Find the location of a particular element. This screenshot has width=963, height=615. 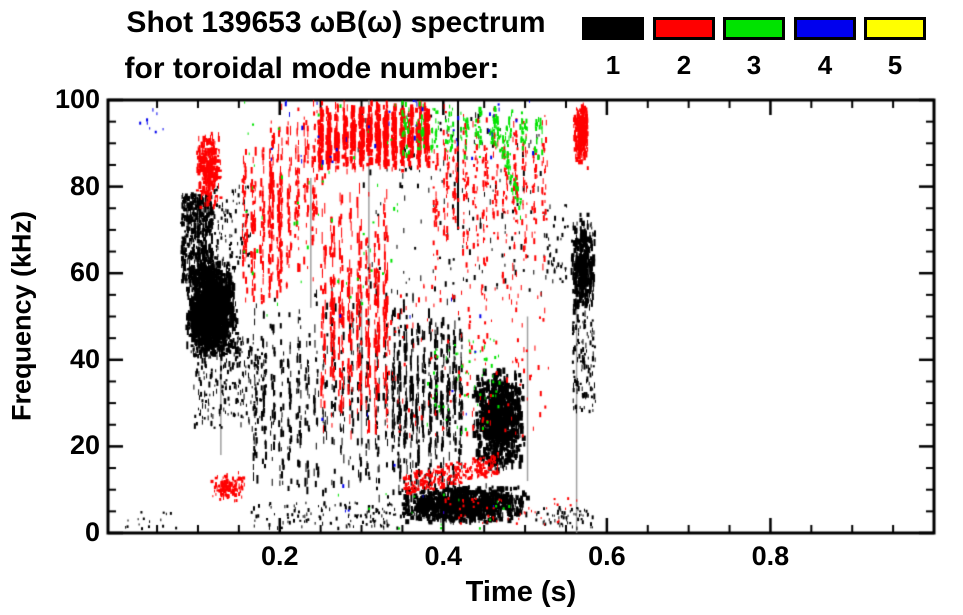

y-tick-label-80: 80 is located at coordinates (84, 185).